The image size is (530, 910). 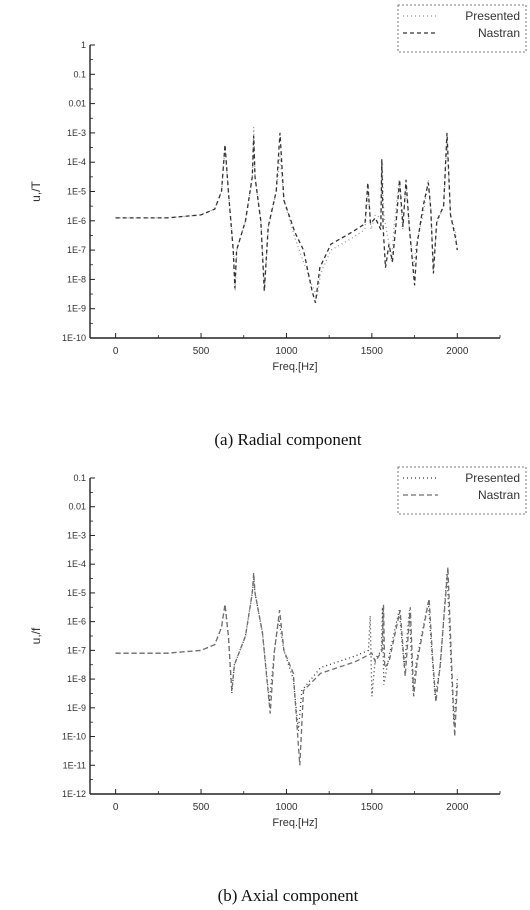 What do you see at coordinates (74, 794) in the screenshot?
I see `y-tick-label: 1E-12` at bounding box center [74, 794].